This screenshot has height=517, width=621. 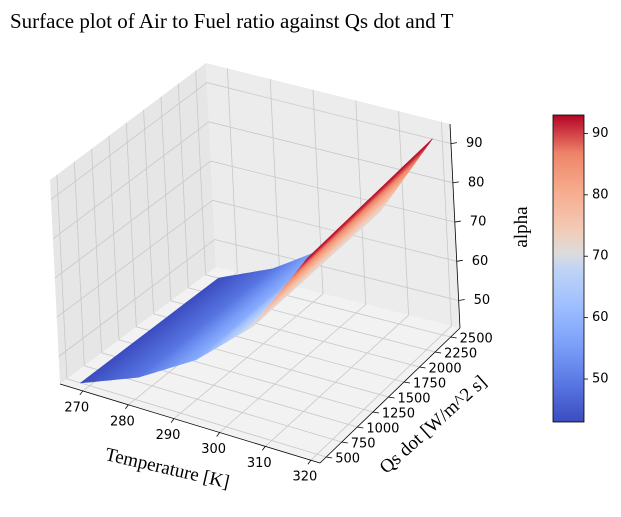 I want to click on x-tick-label: 280, so click(x=122, y=421).